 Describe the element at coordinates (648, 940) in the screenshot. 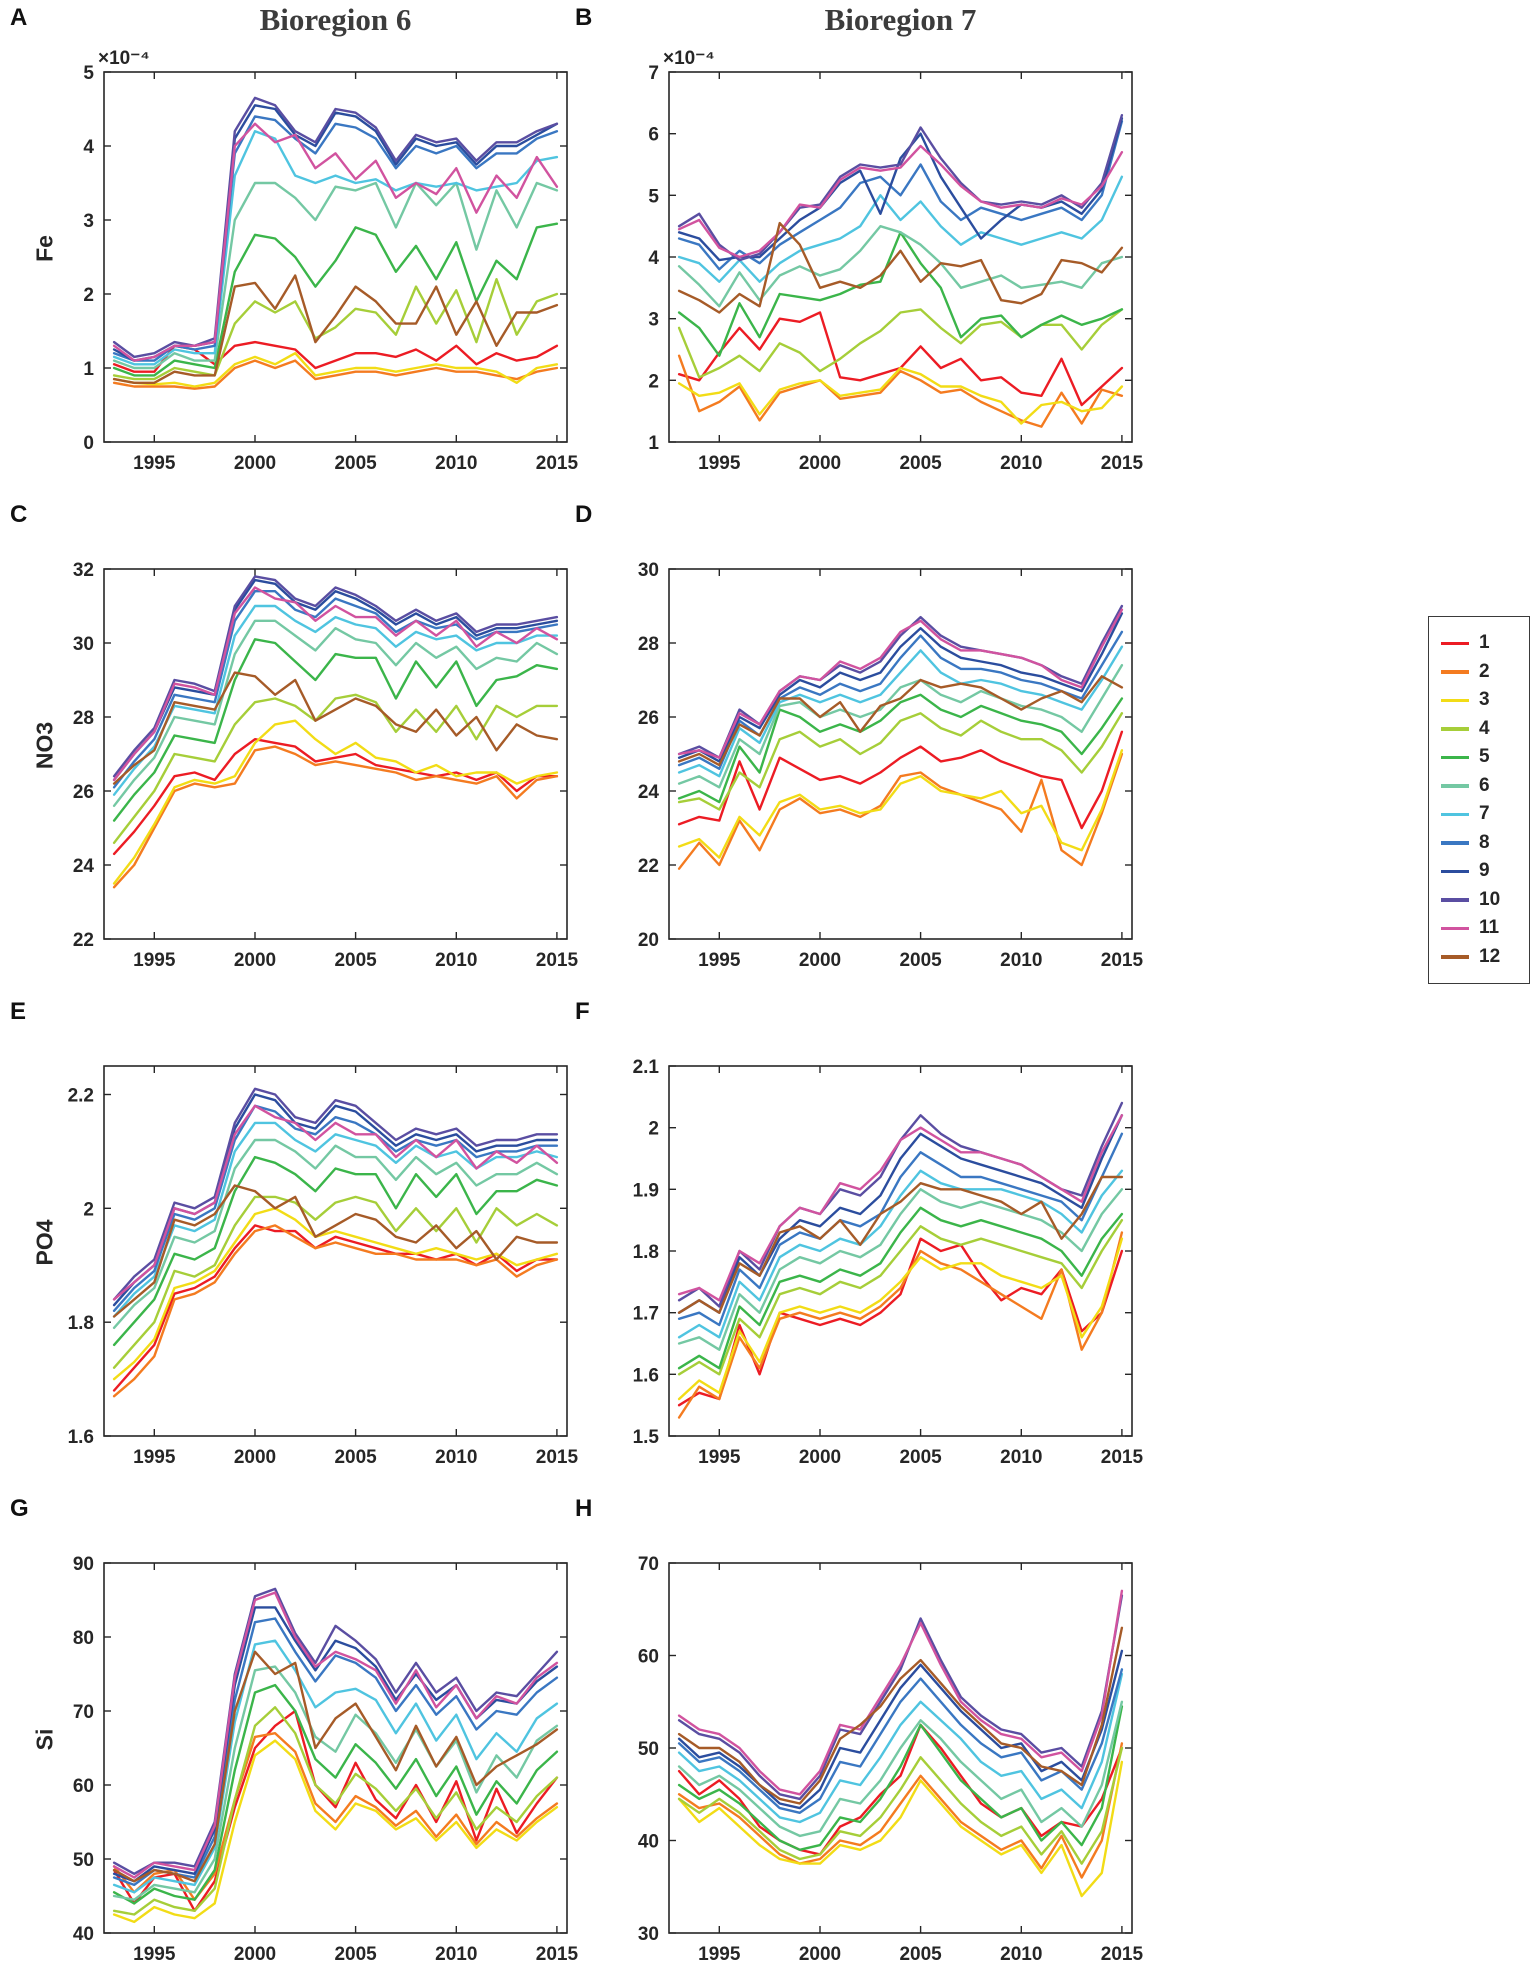

I see `svg-text: 20` at that location.